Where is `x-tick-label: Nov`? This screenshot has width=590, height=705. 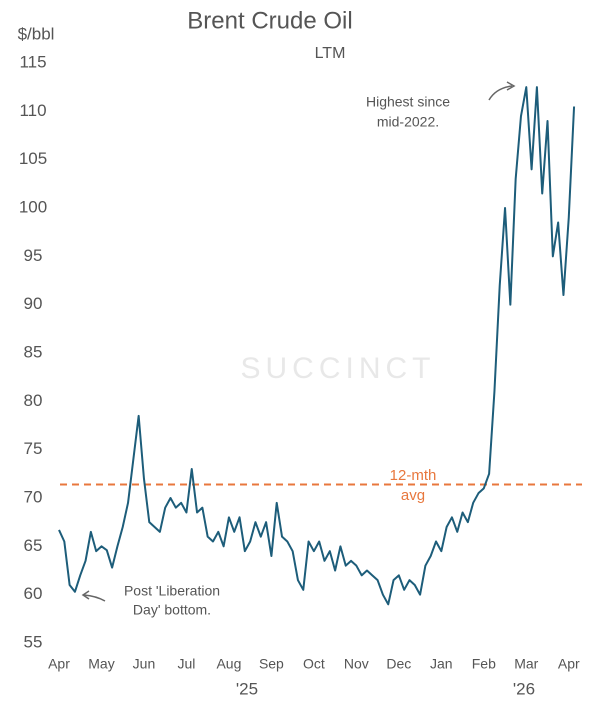 x-tick-label: Nov is located at coordinates (356, 664).